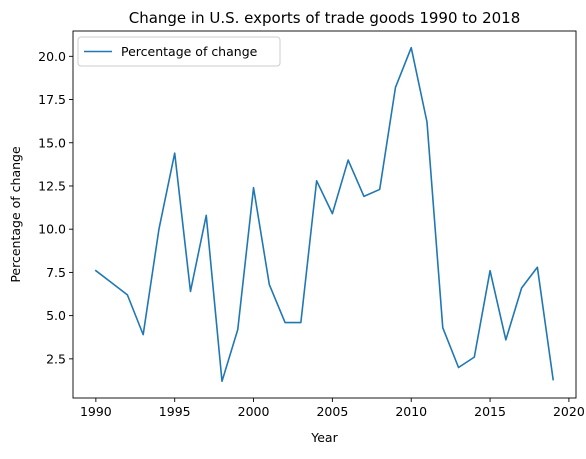  I want to click on y-tick-label: 7.5, so click(56, 272).